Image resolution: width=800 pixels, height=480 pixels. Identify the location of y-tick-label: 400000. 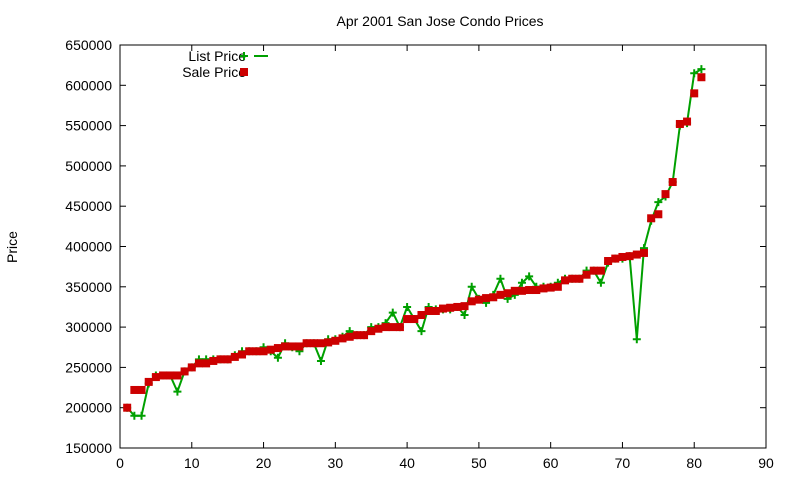
(88, 247).